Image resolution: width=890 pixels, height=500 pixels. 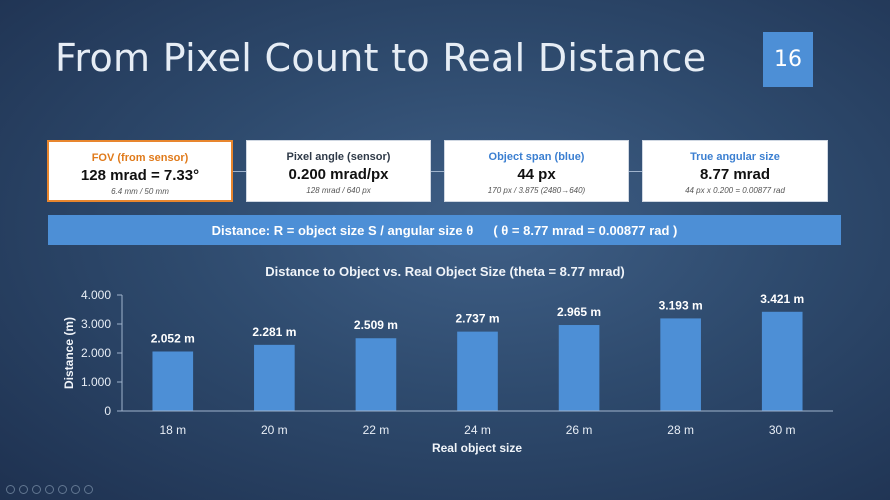 I want to click on bar-data-label: 2.509 m, so click(x=376, y=325).